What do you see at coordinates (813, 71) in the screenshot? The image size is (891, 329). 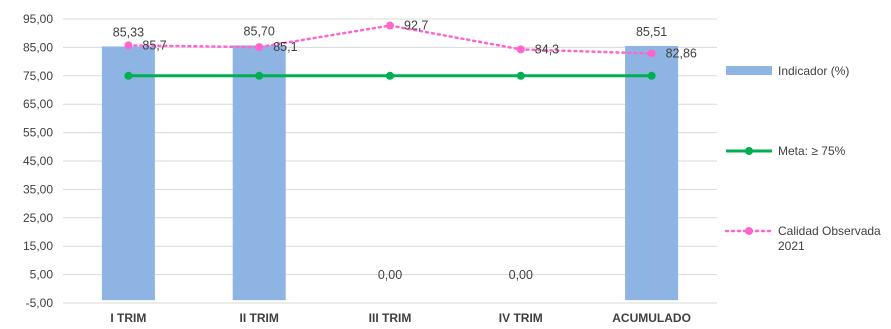 I see `legend-label-indicador: Indicador (%)` at bounding box center [813, 71].